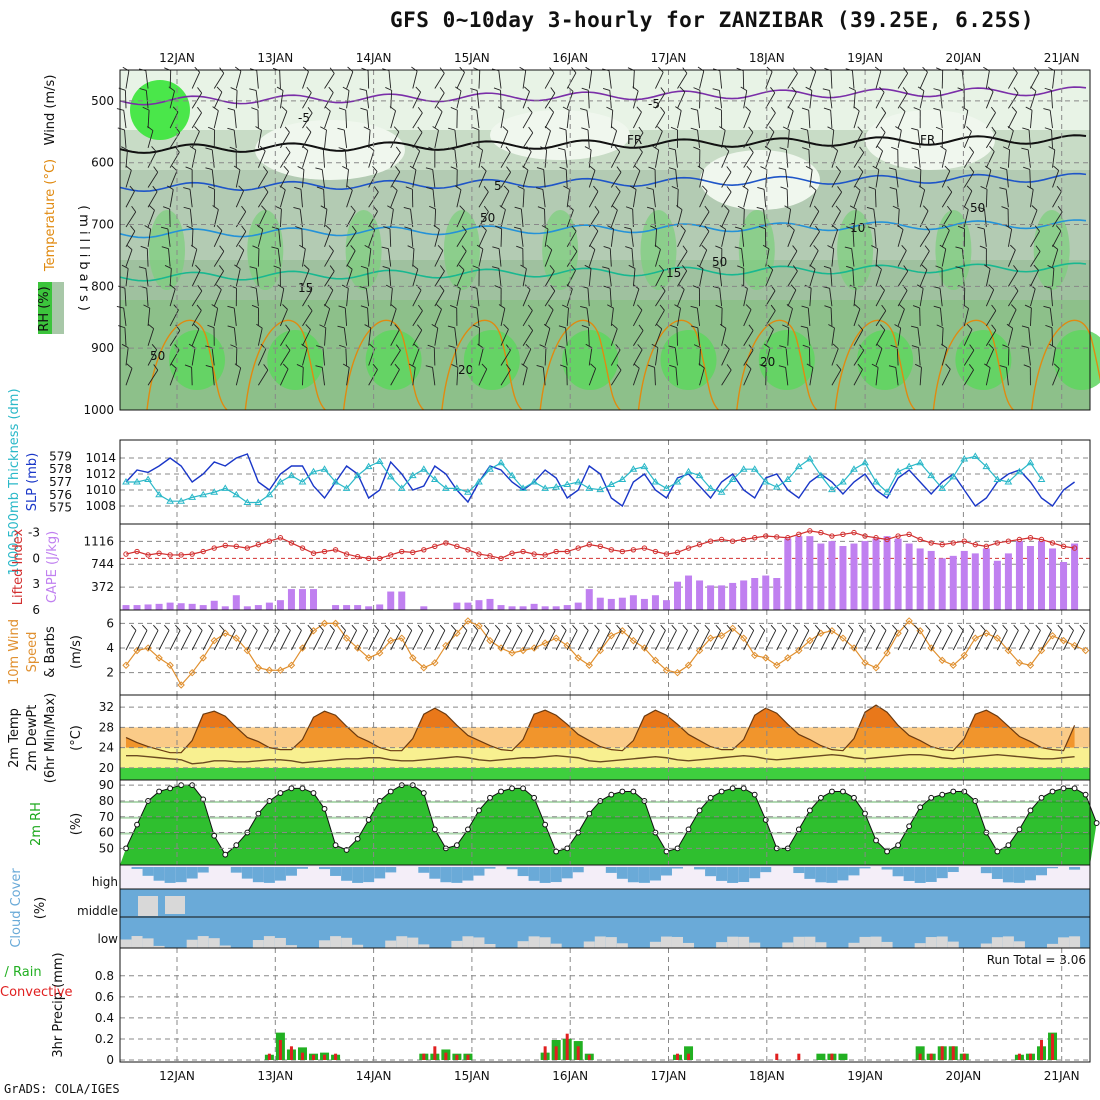 The width and height of the screenshot is (1100, 1100). I want to click on rh-tick-label: 50, so click(106, 848).